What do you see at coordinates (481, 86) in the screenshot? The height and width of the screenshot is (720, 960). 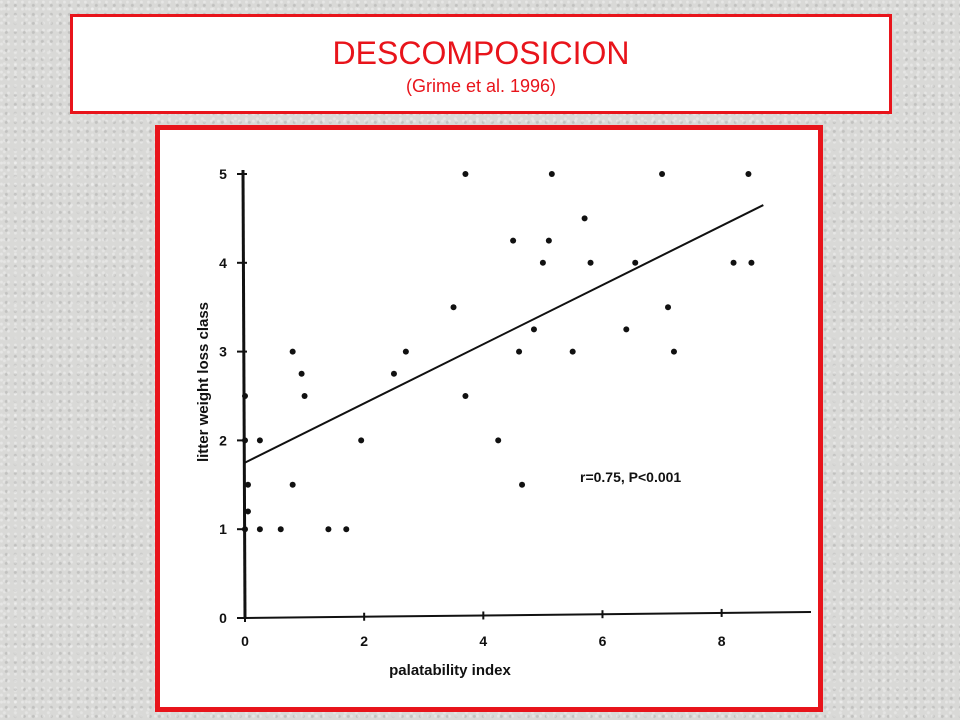 I see `slide-subtitle: (Grime et al. 1996)` at bounding box center [481, 86].